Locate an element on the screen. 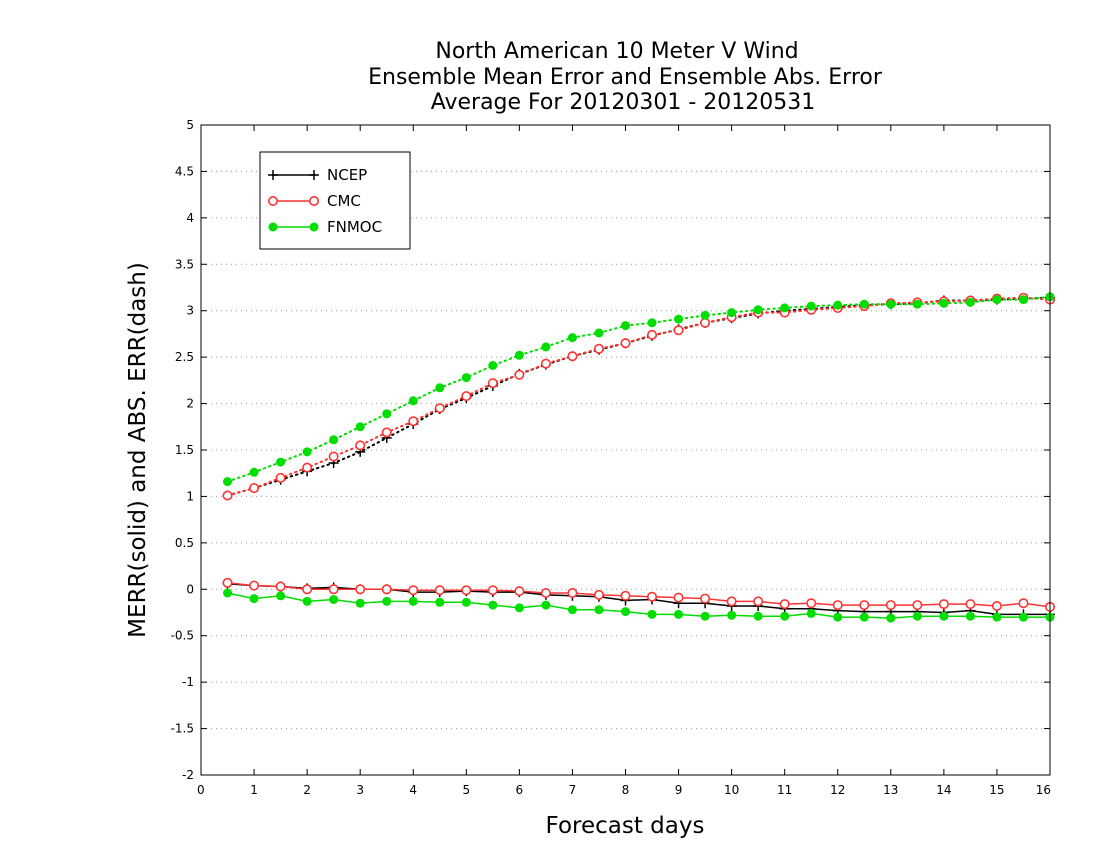  x-tick-label: 8 is located at coordinates (626, 790).